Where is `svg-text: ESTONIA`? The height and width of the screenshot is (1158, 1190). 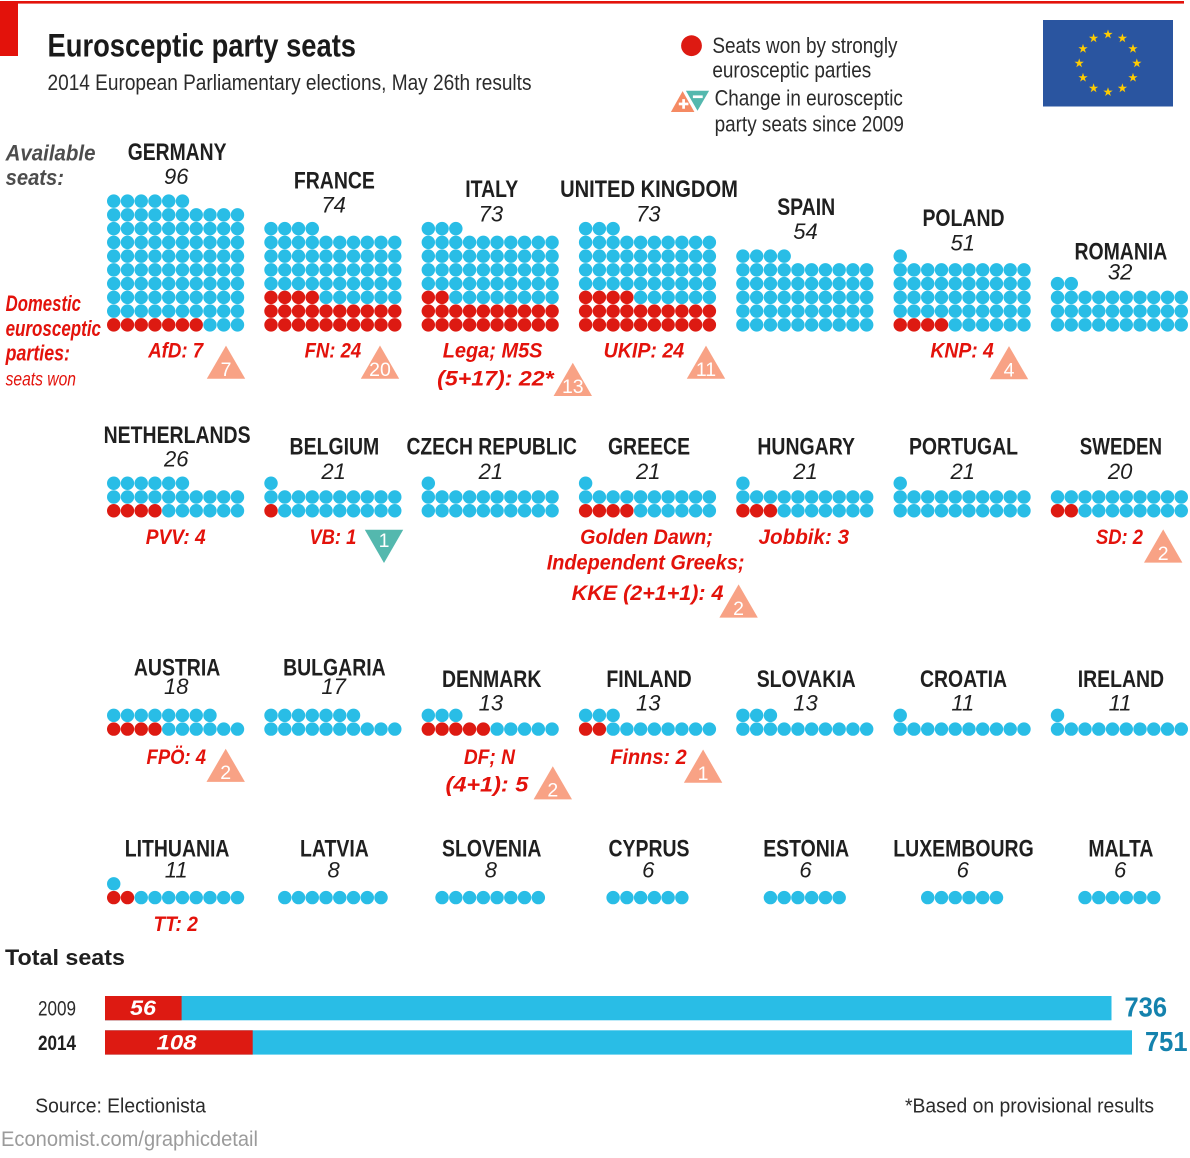
svg-text: ESTONIA is located at coordinates (806, 849).